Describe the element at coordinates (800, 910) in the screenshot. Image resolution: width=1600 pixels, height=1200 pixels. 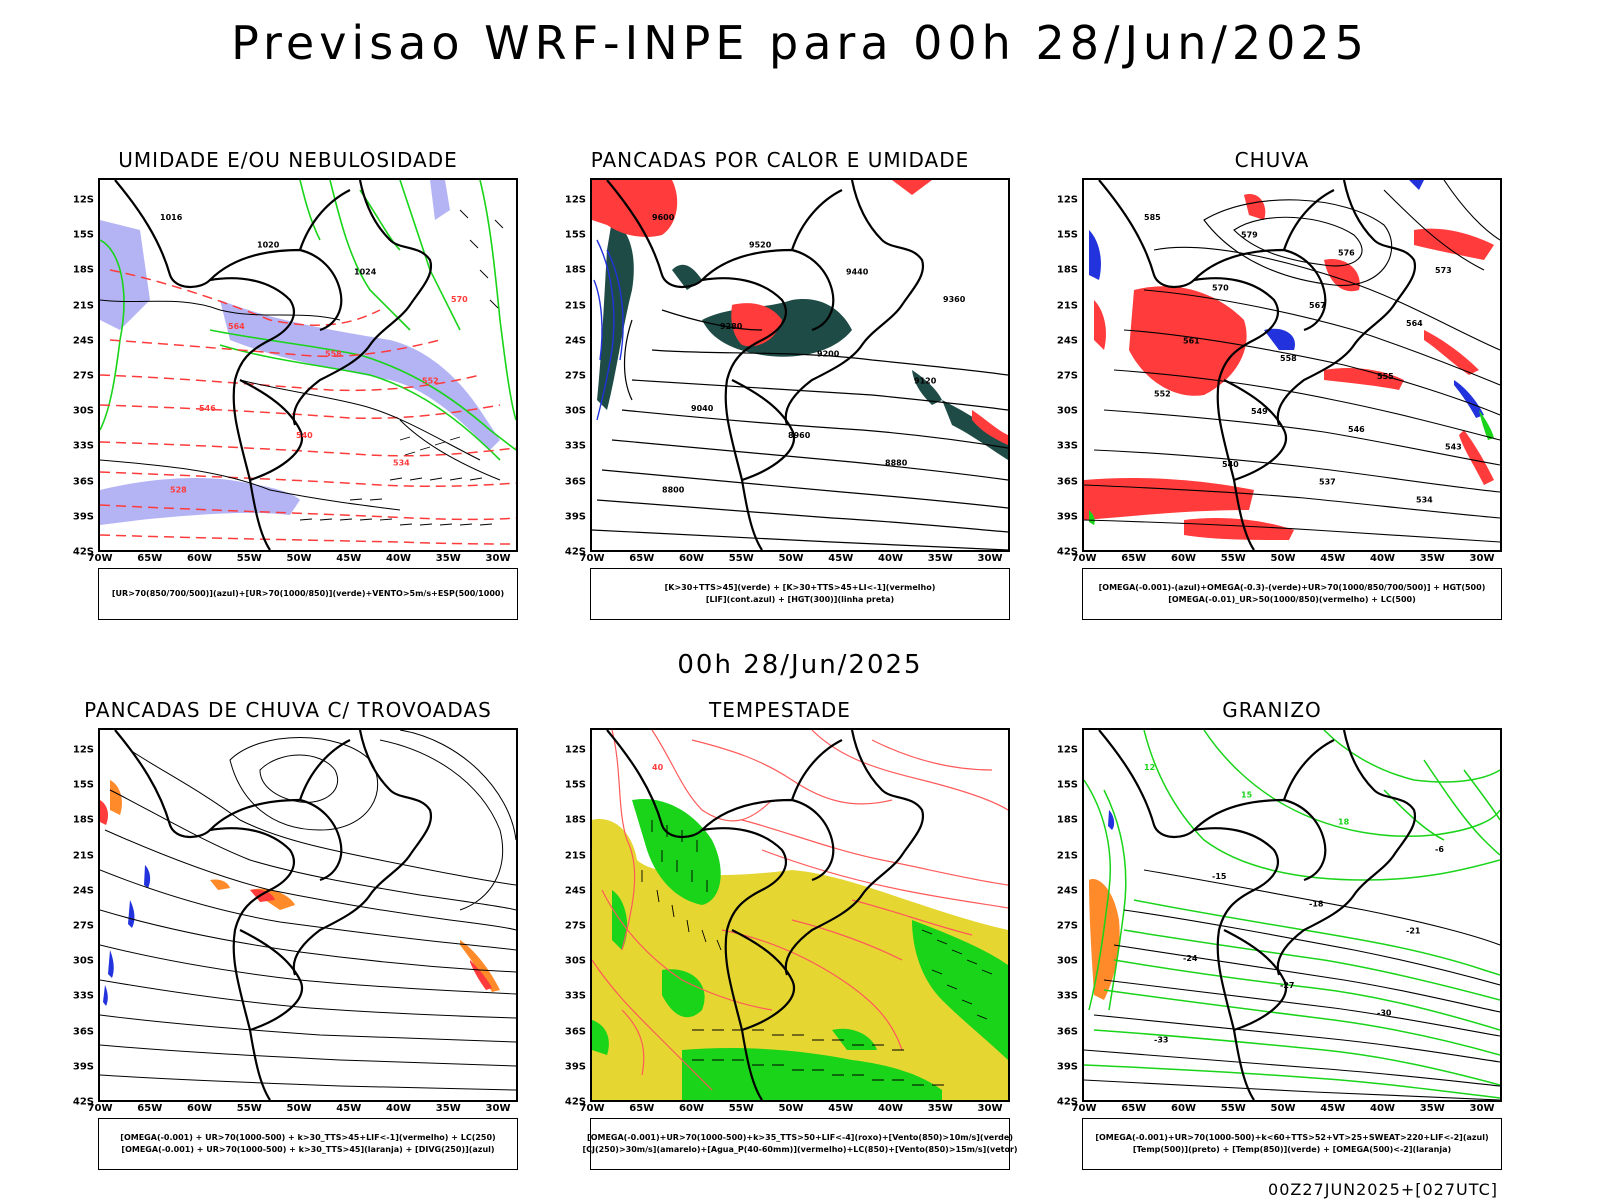
I see `water-contours` at that location.